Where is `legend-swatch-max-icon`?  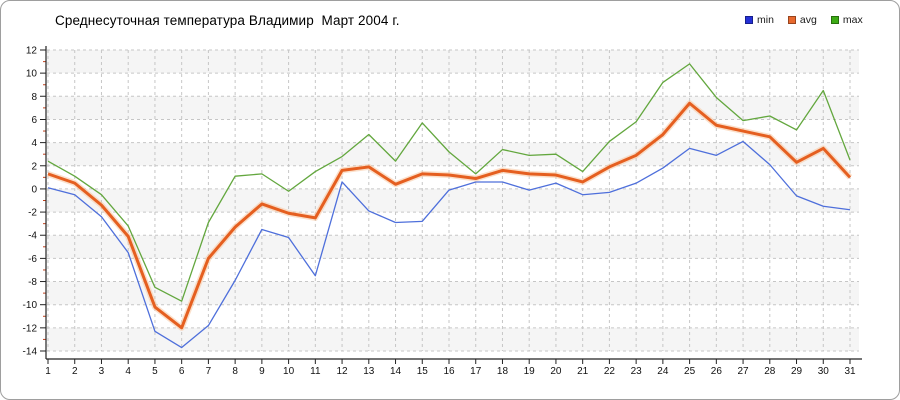
legend-swatch-max-icon is located at coordinates (834, 20).